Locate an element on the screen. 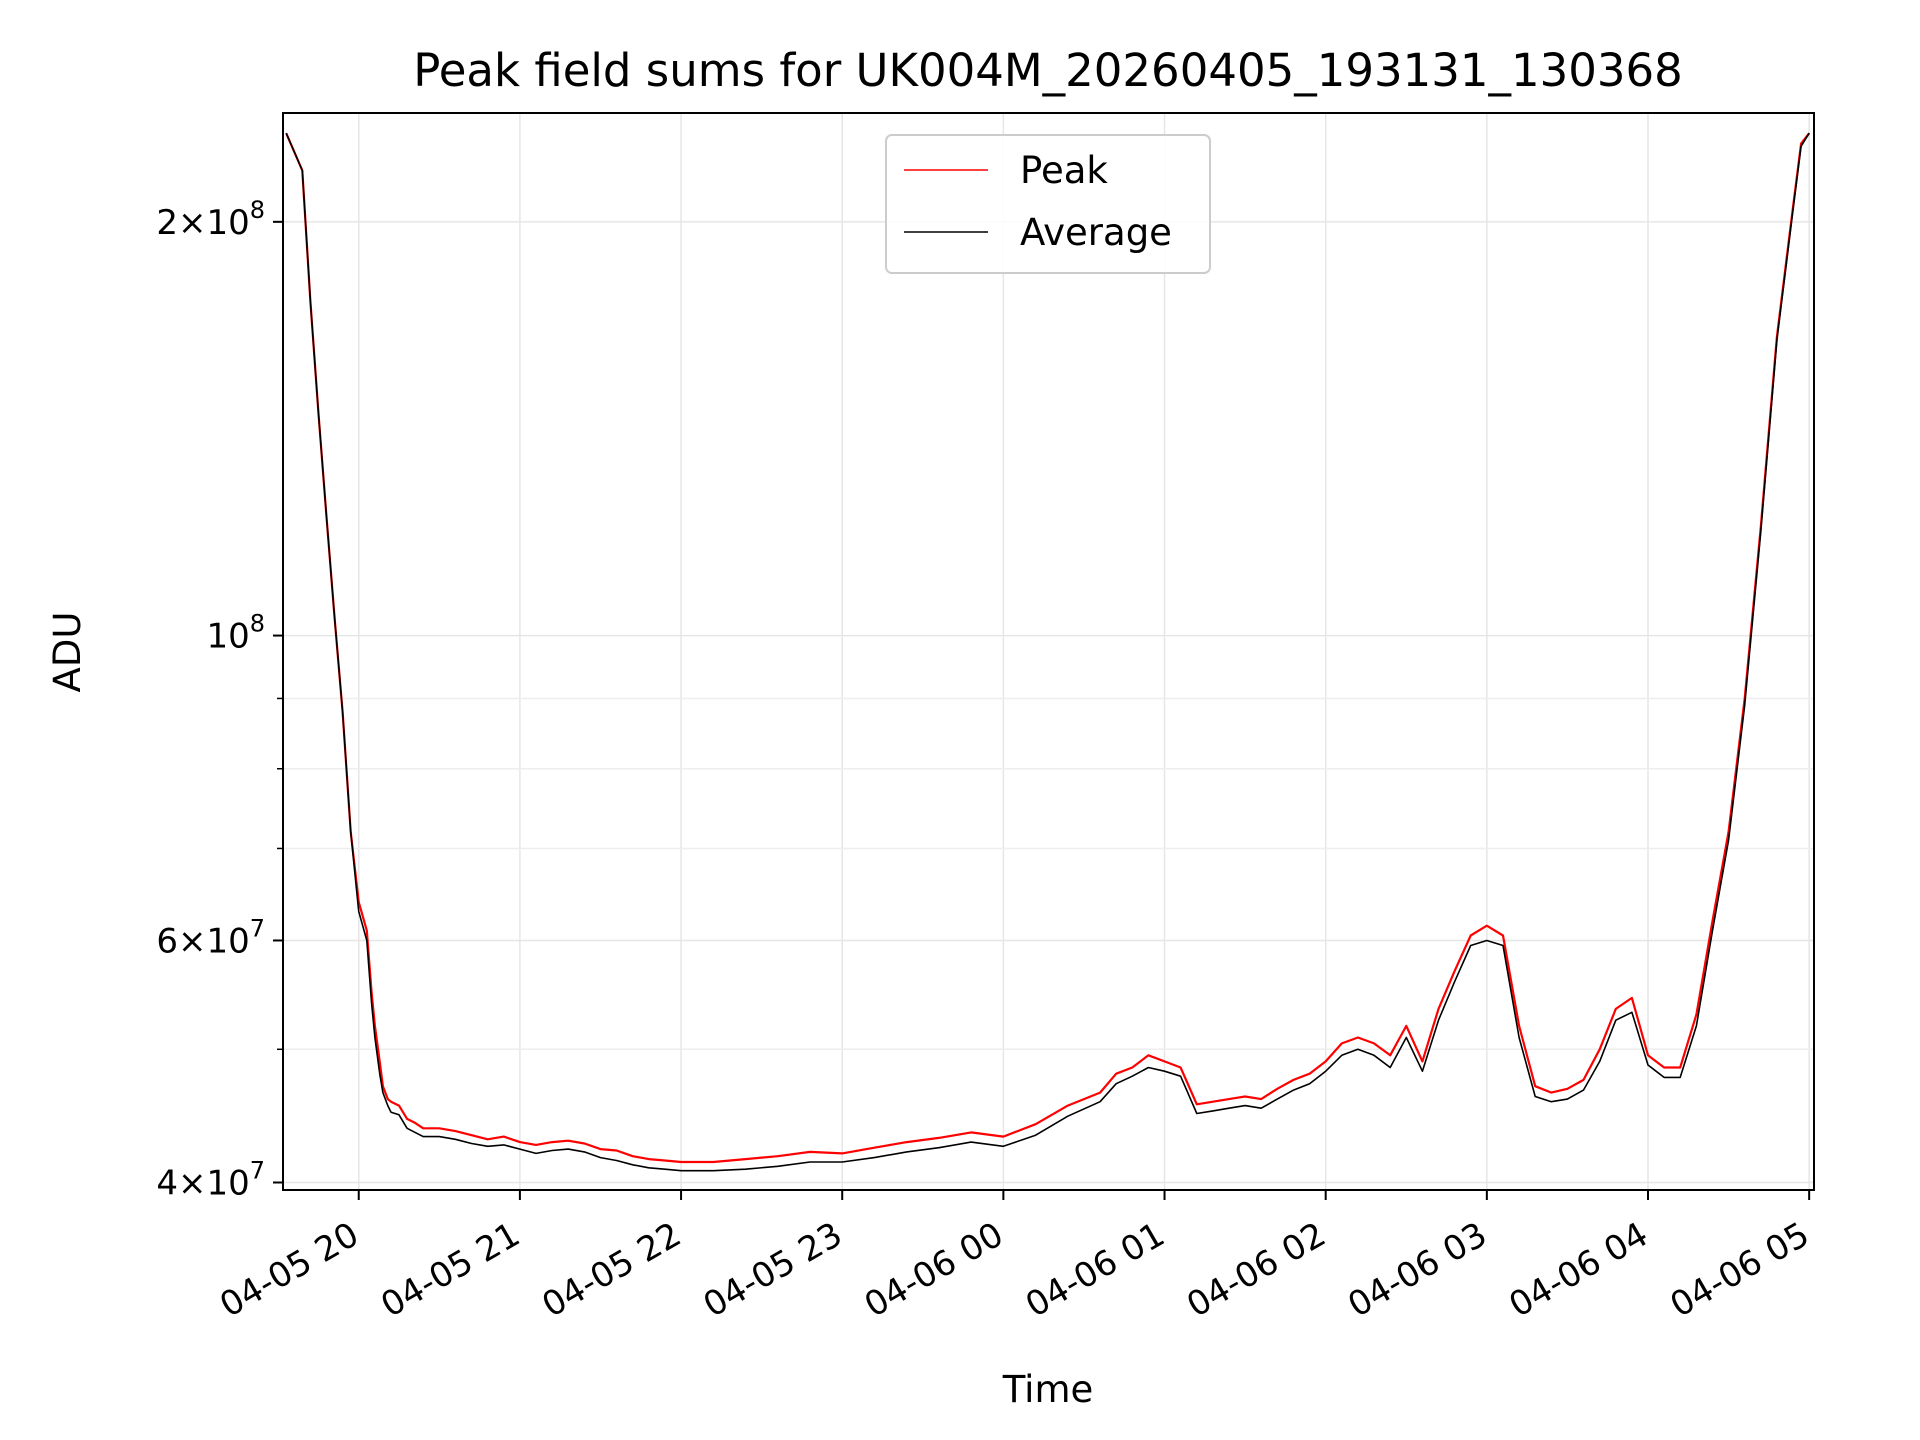 This screenshot has height=1440, width=1920. y-tick-label-3: 2×108 is located at coordinates (210, 219).